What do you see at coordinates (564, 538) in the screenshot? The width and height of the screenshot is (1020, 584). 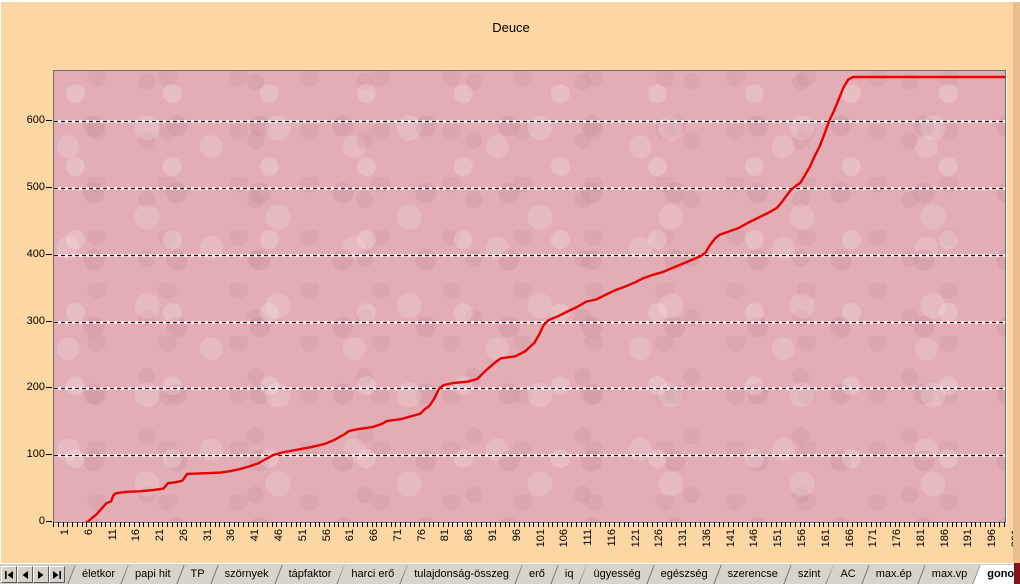 I see `x-axis-label: 106` at bounding box center [564, 538].